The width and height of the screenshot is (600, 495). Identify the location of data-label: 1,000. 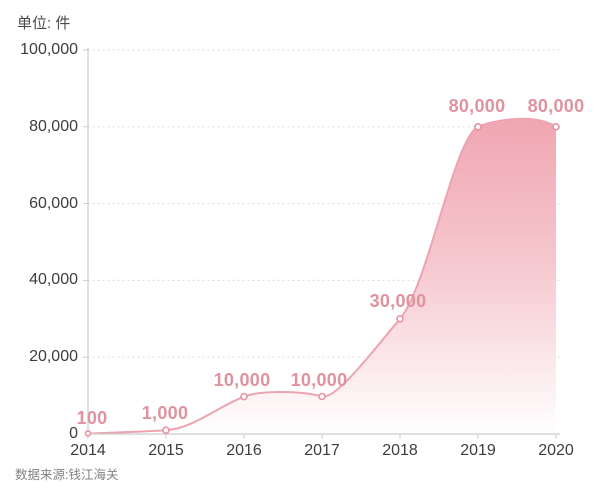
(165, 413).